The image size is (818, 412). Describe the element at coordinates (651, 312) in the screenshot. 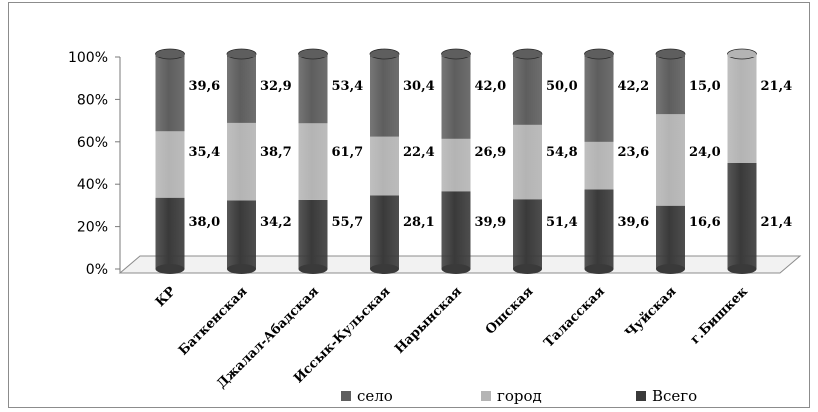

I see `x-tick-label: Чуйская` at that location.